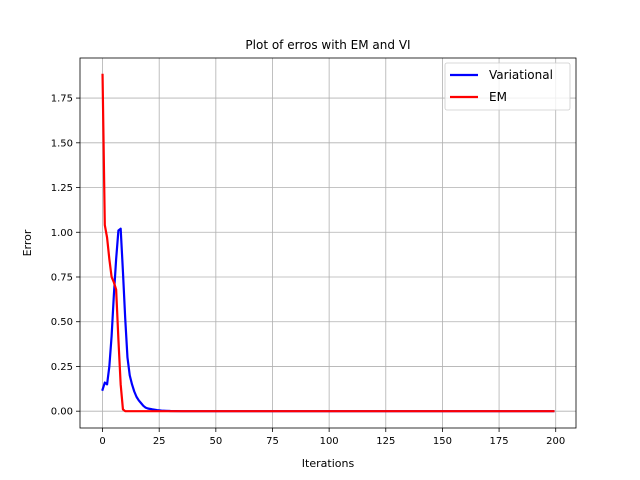  What do you see at coordinates (555, 441) in the screenshot?
I see `x-tick-label: 200` at bounding box center [555, 441].